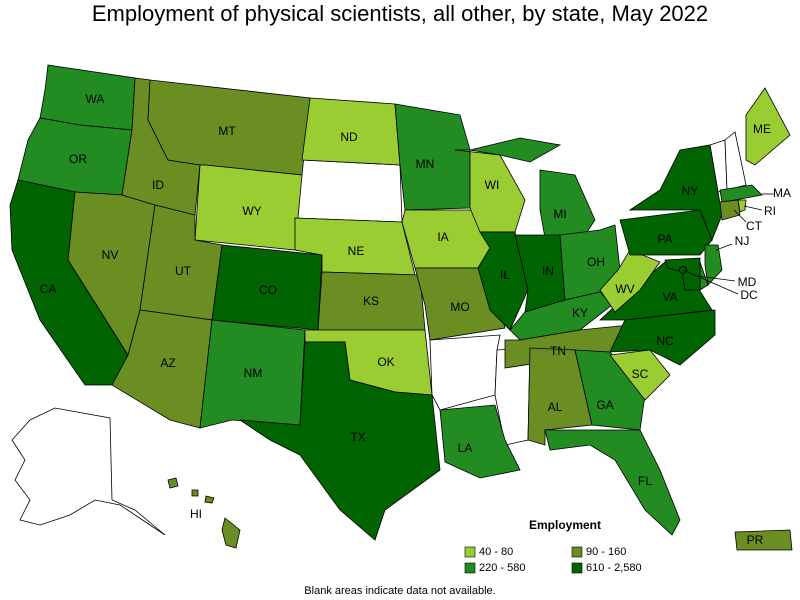 The image size is (800, 600). I want to click on state-label: IL, so click(505, 275).